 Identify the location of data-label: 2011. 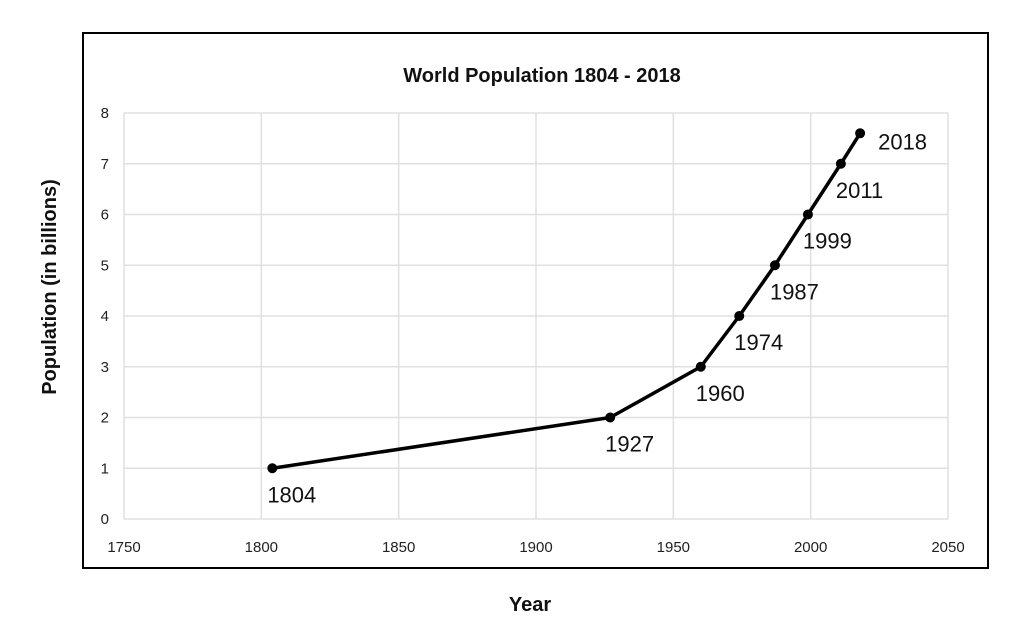
(859, 190).